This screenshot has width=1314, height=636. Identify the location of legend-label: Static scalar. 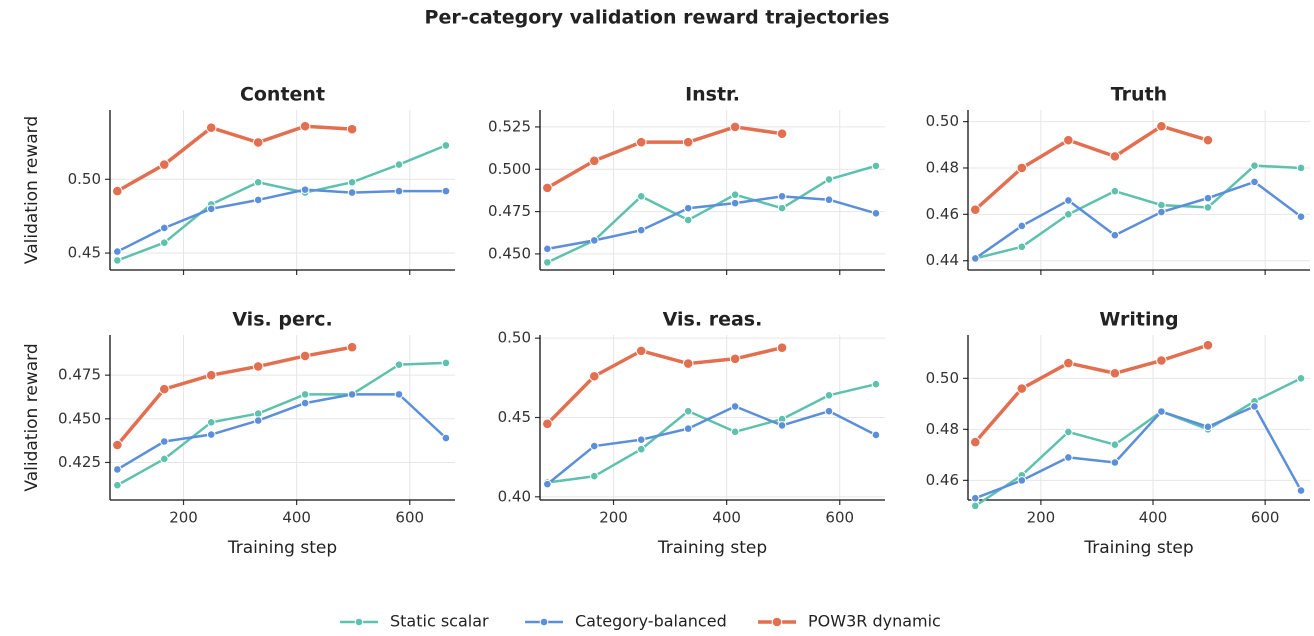
(439, 621).